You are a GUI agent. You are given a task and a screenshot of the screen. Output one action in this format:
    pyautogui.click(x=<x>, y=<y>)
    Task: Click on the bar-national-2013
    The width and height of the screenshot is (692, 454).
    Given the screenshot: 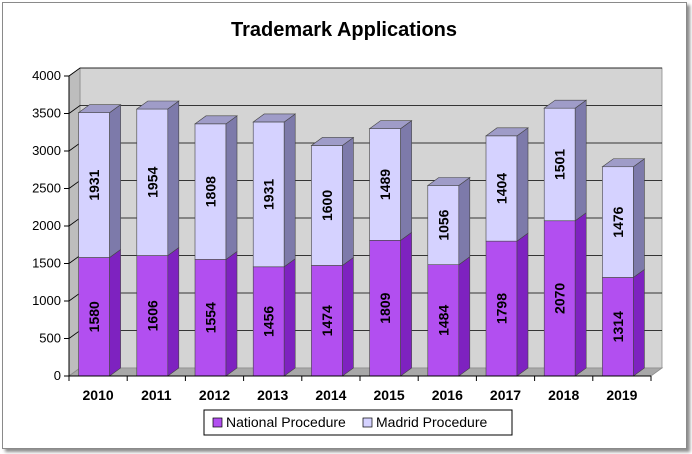 What is the action you would take?
    pyautogui.click(x=268, y=321)
    